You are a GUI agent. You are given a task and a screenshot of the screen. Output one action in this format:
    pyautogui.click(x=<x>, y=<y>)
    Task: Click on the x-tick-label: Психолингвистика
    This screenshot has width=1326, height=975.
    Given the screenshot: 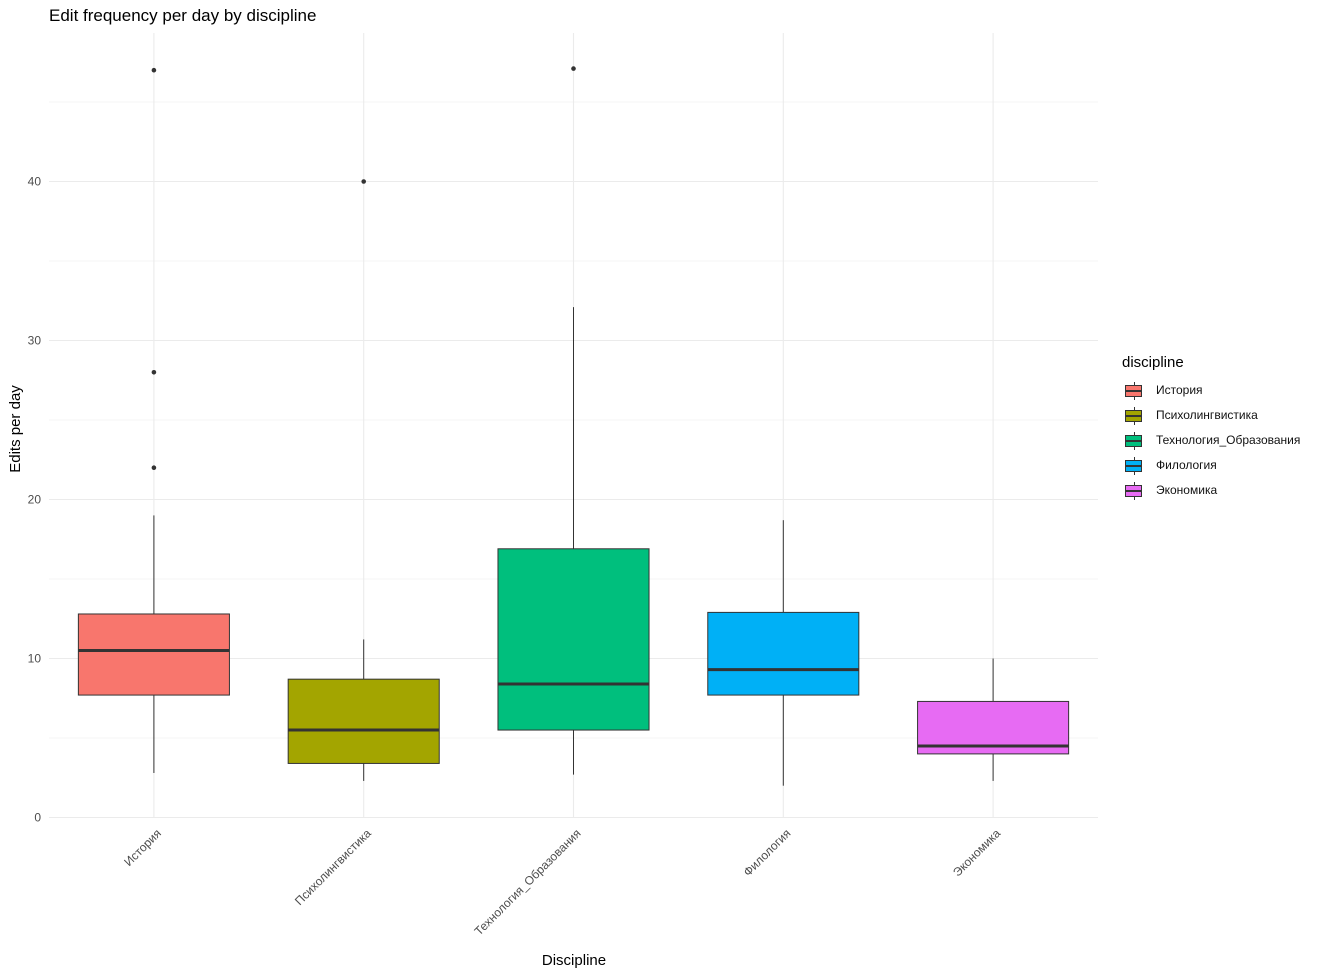 What is the action you would take?
    pyautogui.click(x=333, y=867)
    